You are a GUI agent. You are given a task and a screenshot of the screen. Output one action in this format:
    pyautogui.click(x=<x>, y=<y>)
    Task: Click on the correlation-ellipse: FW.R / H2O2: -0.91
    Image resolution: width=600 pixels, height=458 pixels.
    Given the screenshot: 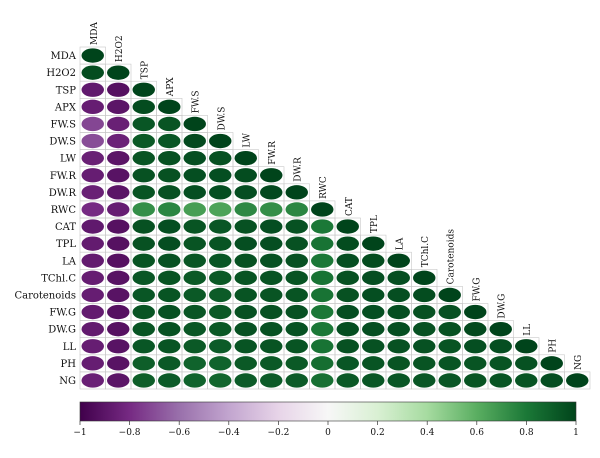 What is the action you would take?
    pyautogui.click(x=118, y=175)
    